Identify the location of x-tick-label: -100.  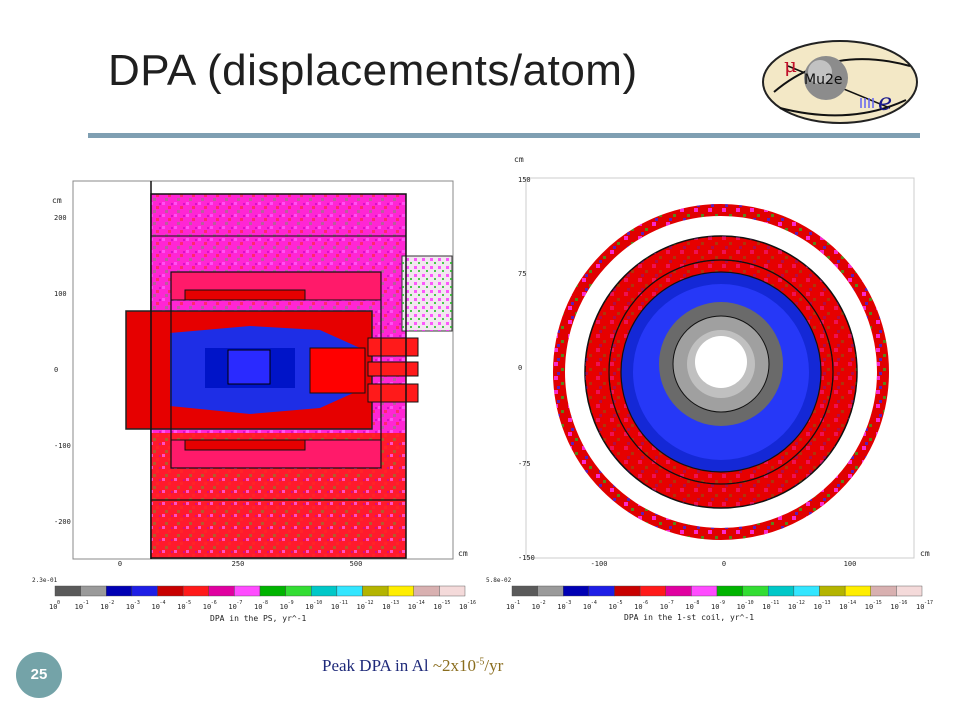
(599, 564).